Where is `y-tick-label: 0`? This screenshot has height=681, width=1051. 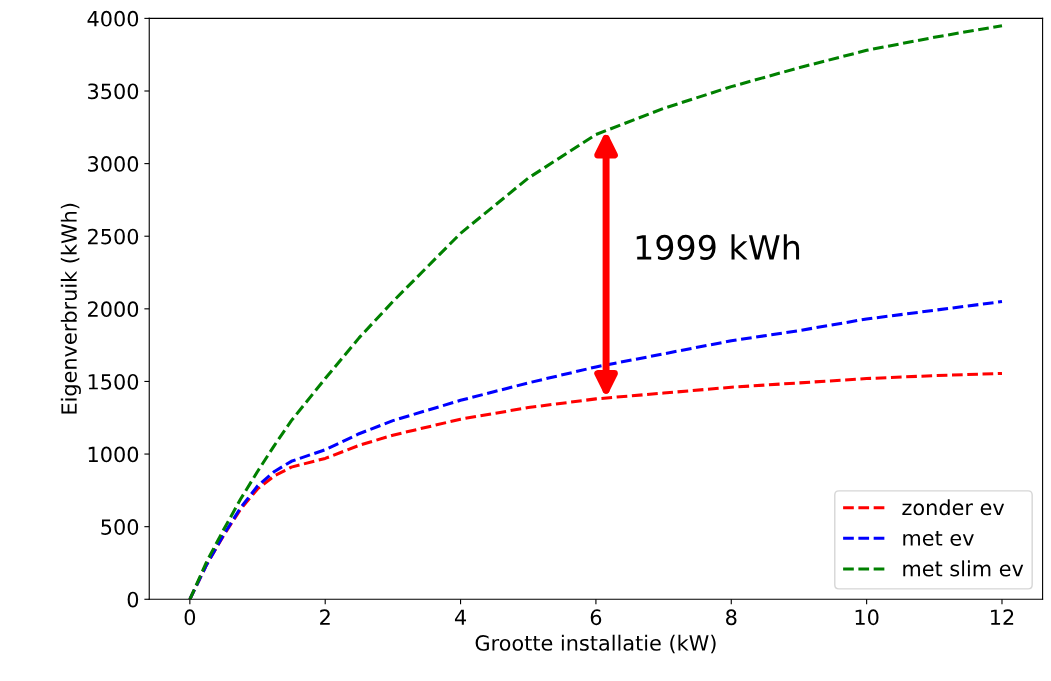 y-tick-label: 0 is located at coordinates (133, 599).